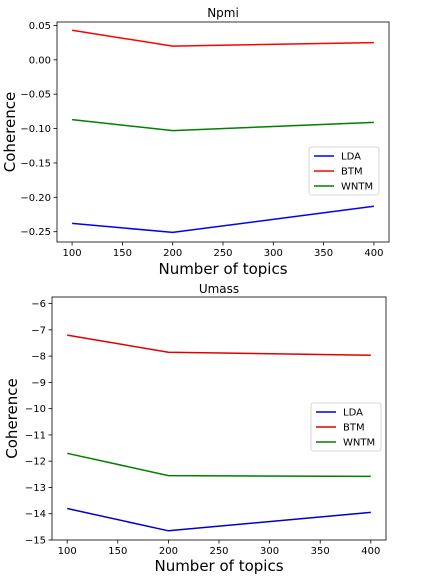  Describe the element at coordinates (35, 163) in the screenshot. I see `y-tick-label: −0.15` at that location.